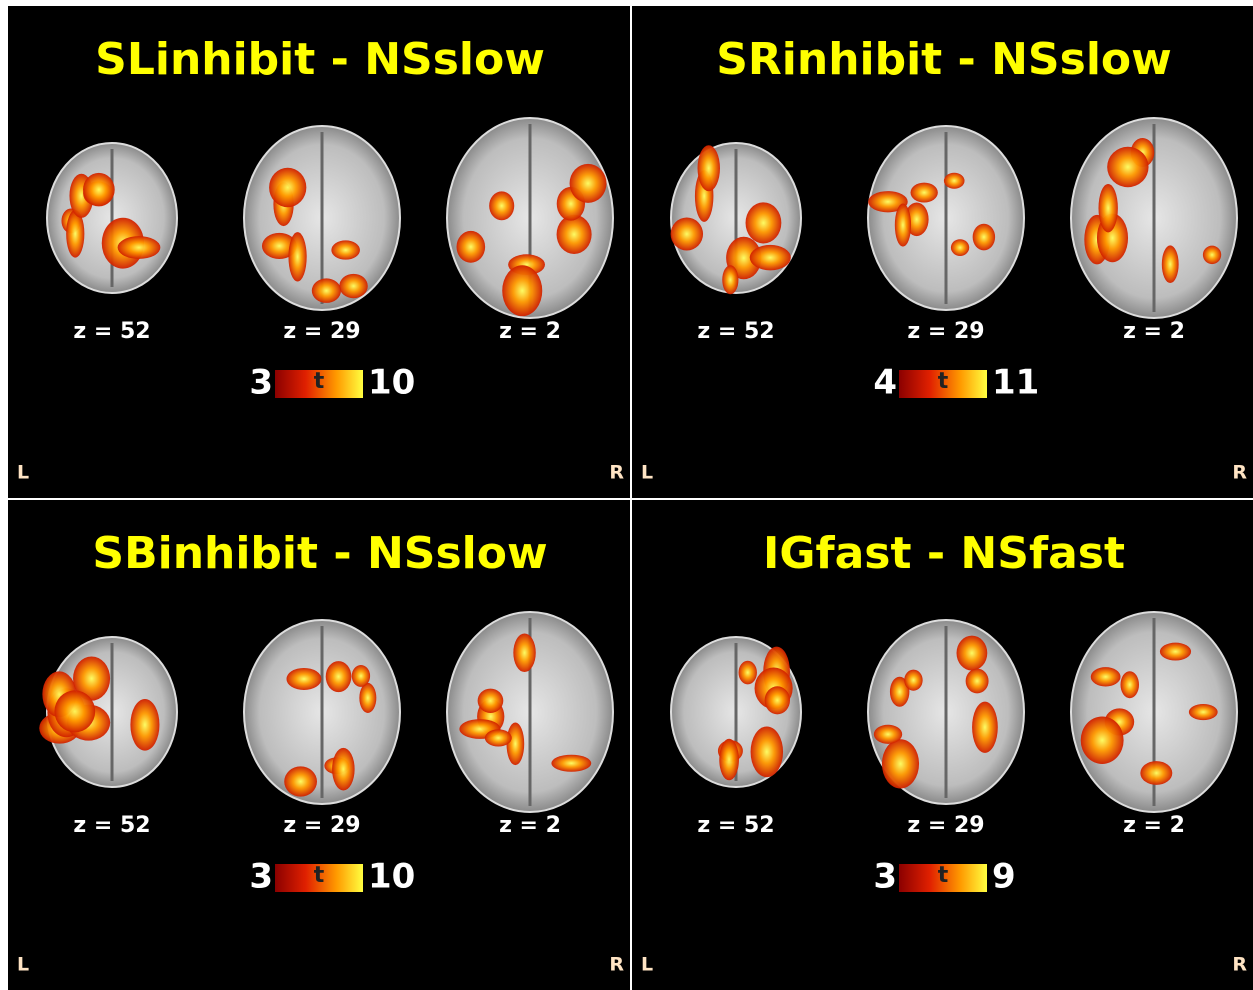 The width and height of the screenshot is (1253, 990). Describe the element at coordinates (1004, 877) in the screenshot. I see `colorbar-max: 9` at that location.